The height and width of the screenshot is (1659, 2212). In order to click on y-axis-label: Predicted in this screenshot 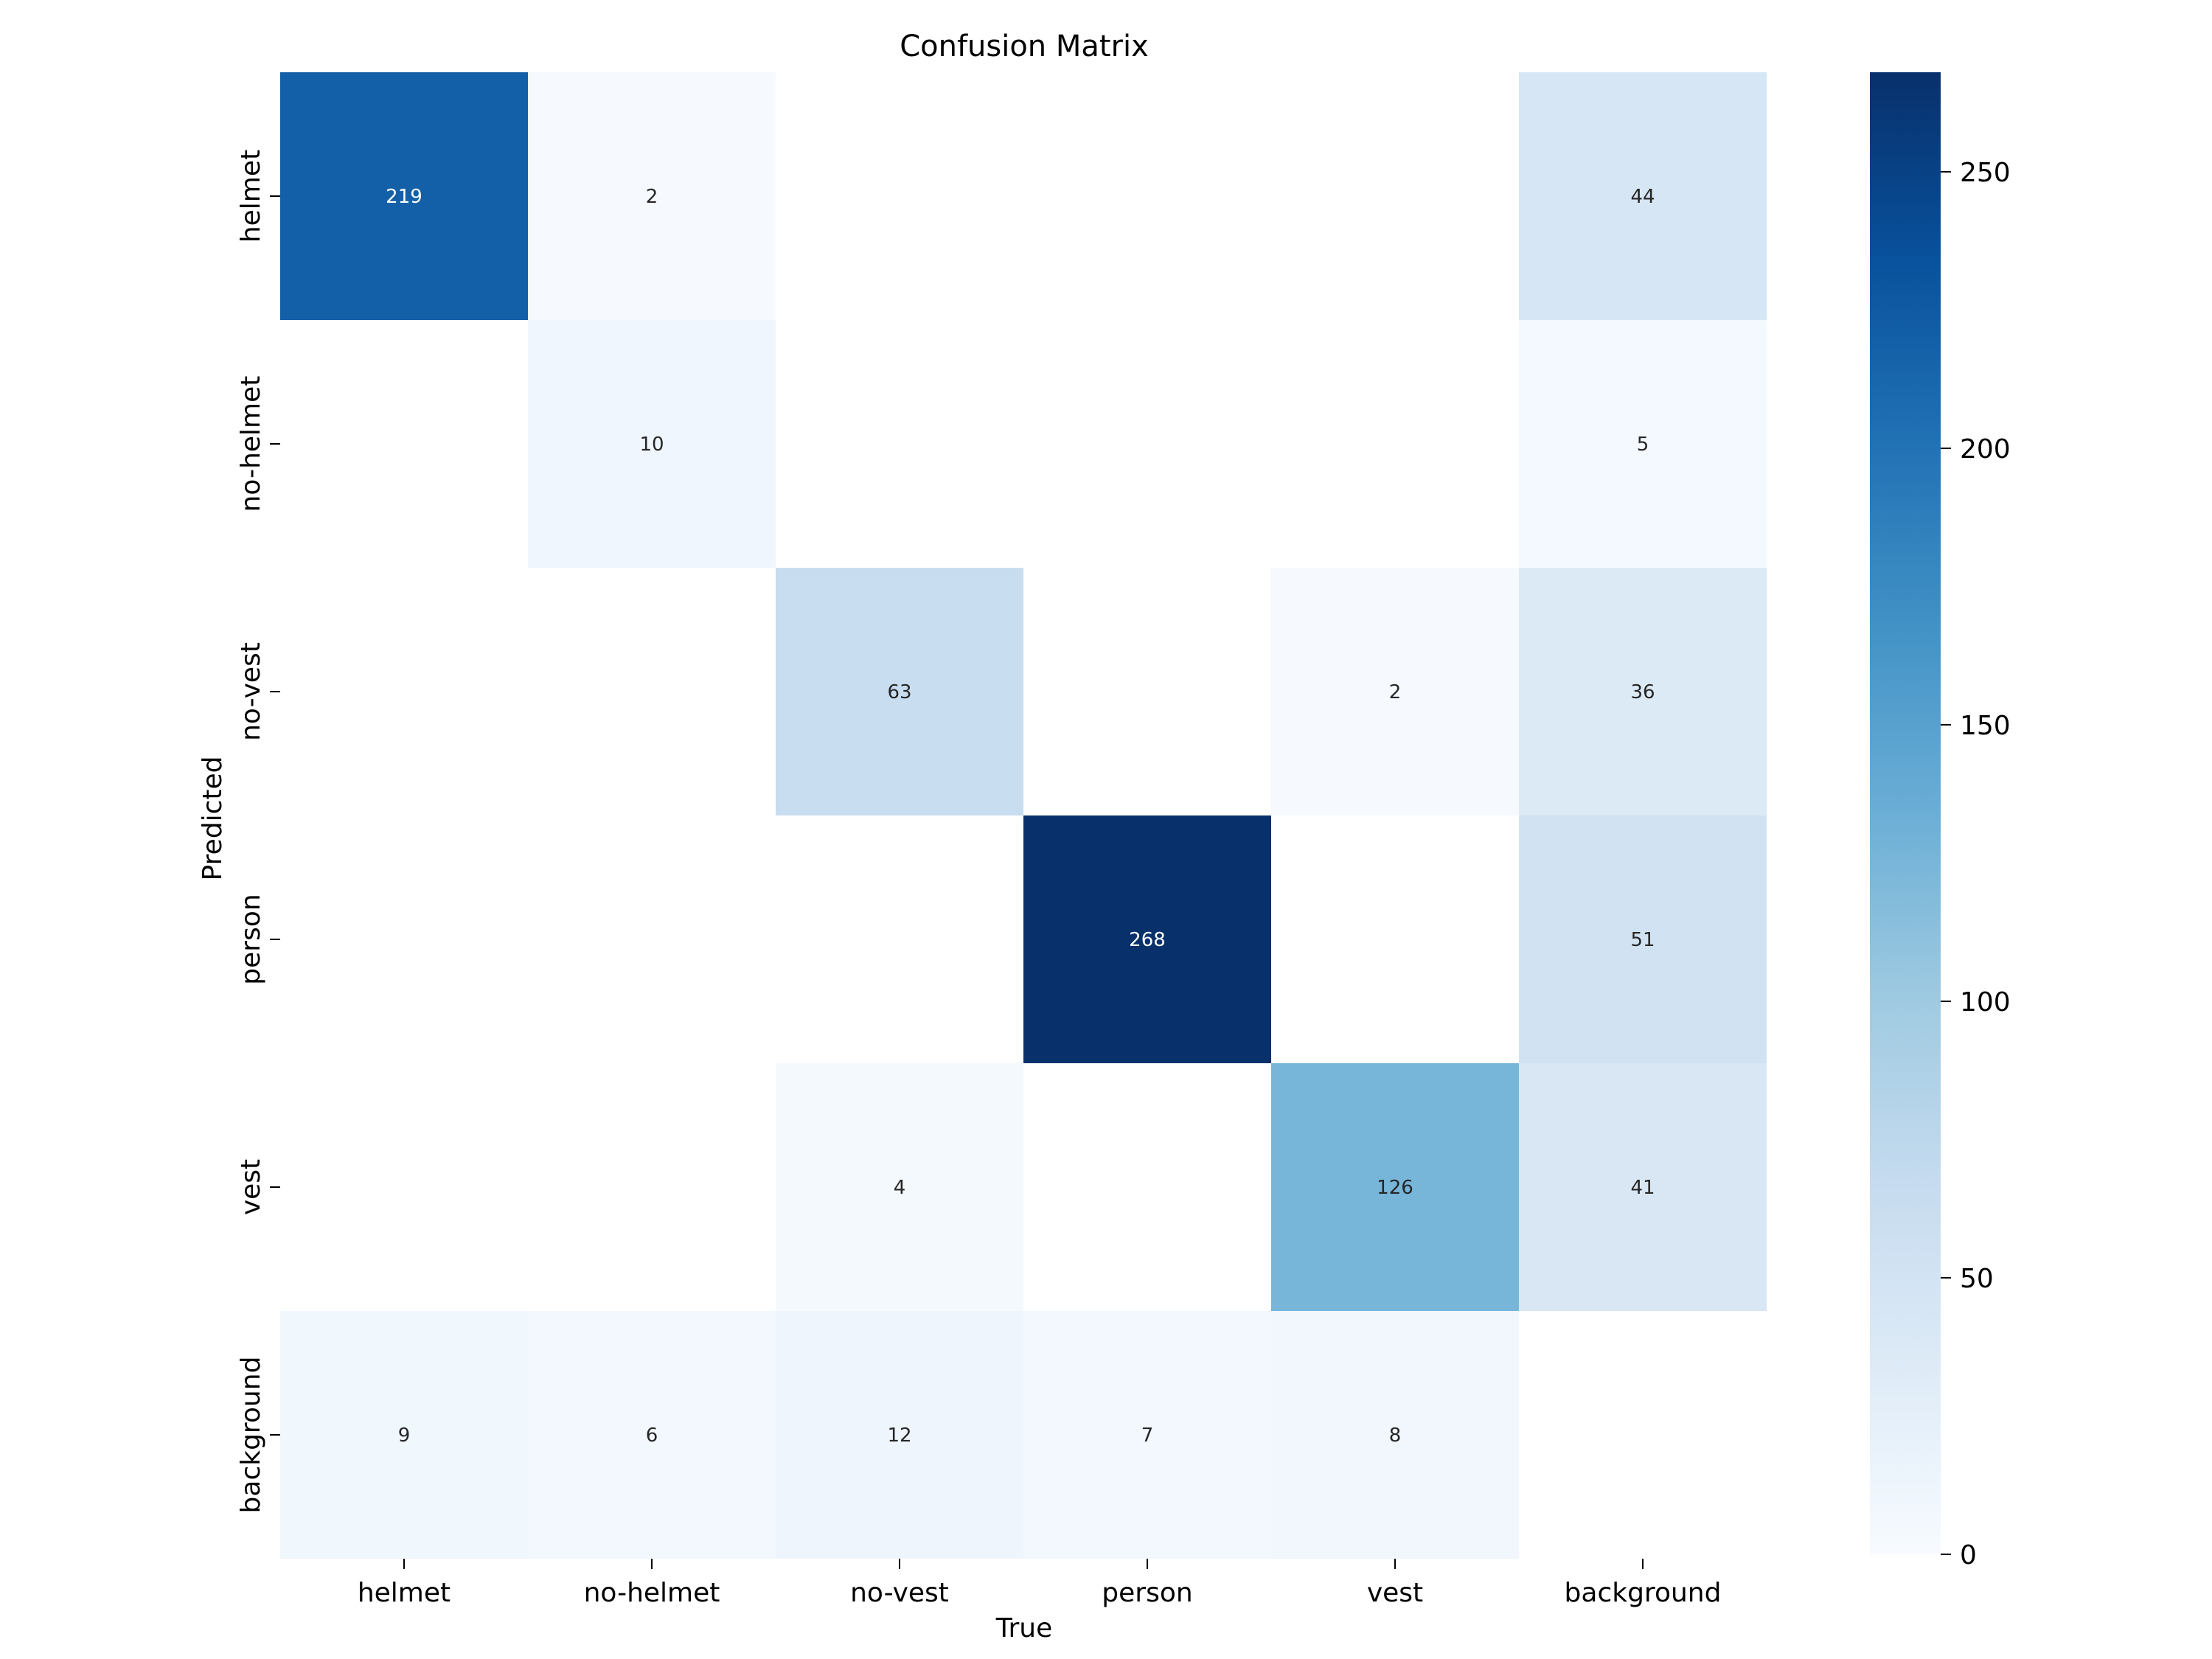, I will do `click(213, 819)`.